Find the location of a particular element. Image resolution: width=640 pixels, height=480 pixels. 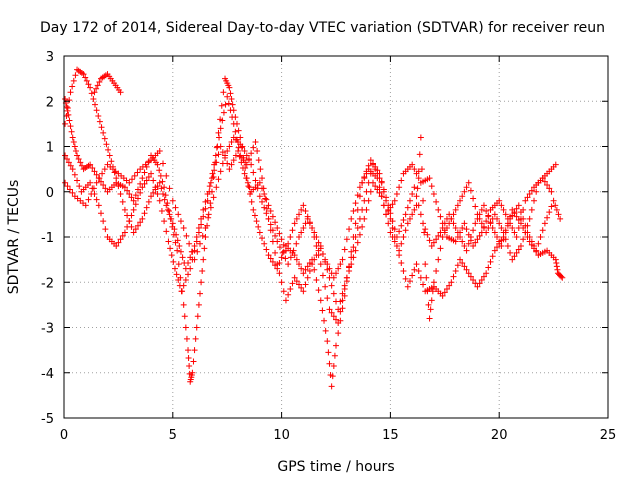

y-tick-label: -4 is located at coordinates (47, 374).